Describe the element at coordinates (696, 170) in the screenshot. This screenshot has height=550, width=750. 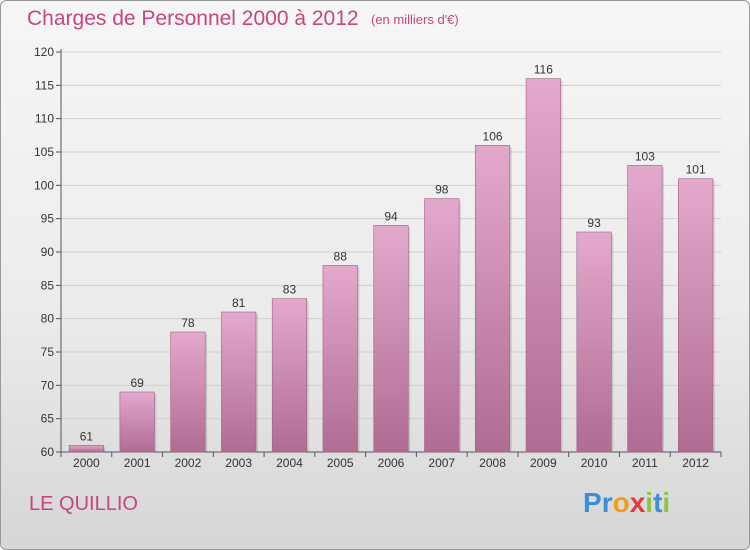
I see `data-label: 101` at that location.